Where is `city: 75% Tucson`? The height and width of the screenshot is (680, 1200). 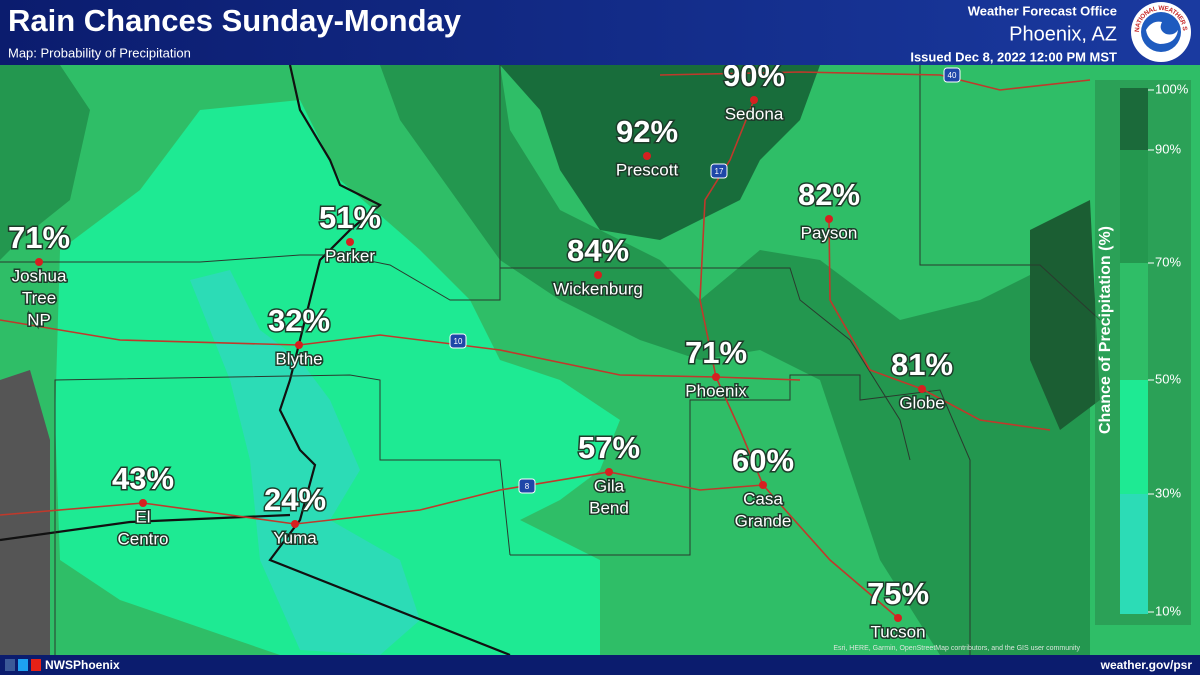
city: 75% Tucson is located at coordinates (897, 609).